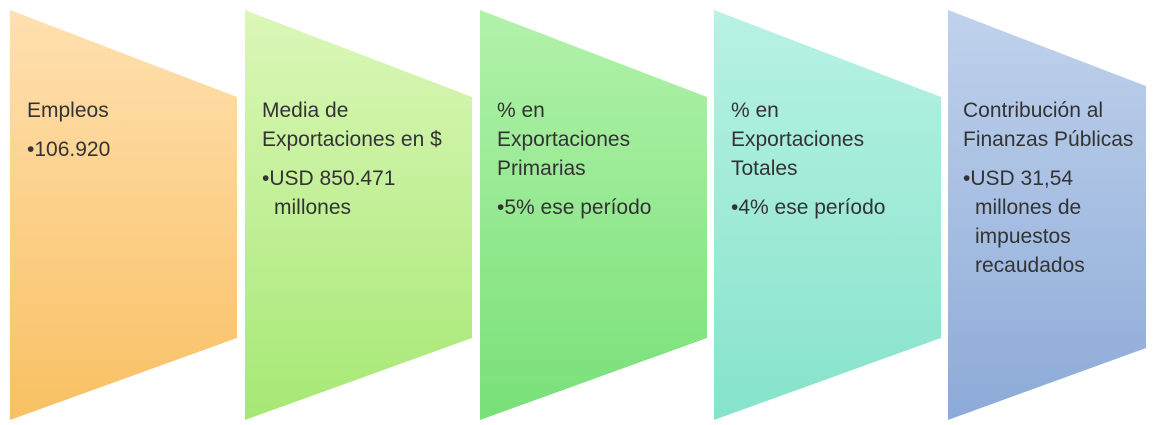 This screenshot has width=1155, height=425. Describe the element at coordinates (1048, 125) in the screenshot. I see `title: Contribución al Finanzas Públicas` at that location.